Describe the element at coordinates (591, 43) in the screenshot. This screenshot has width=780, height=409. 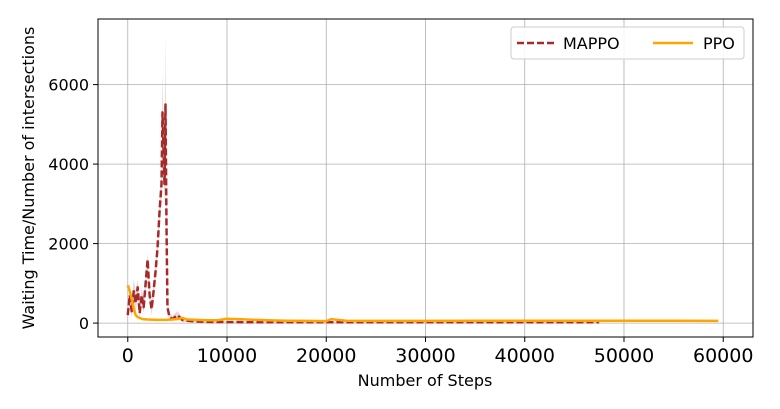
I see `legend-label-mappo: MAPPO` at that location.